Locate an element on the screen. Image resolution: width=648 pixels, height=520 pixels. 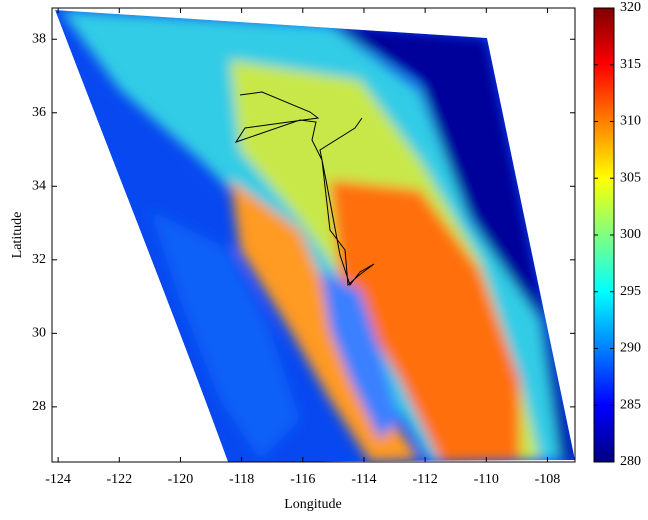
x-tick-label: -118 is located at coordinates (241, 479).